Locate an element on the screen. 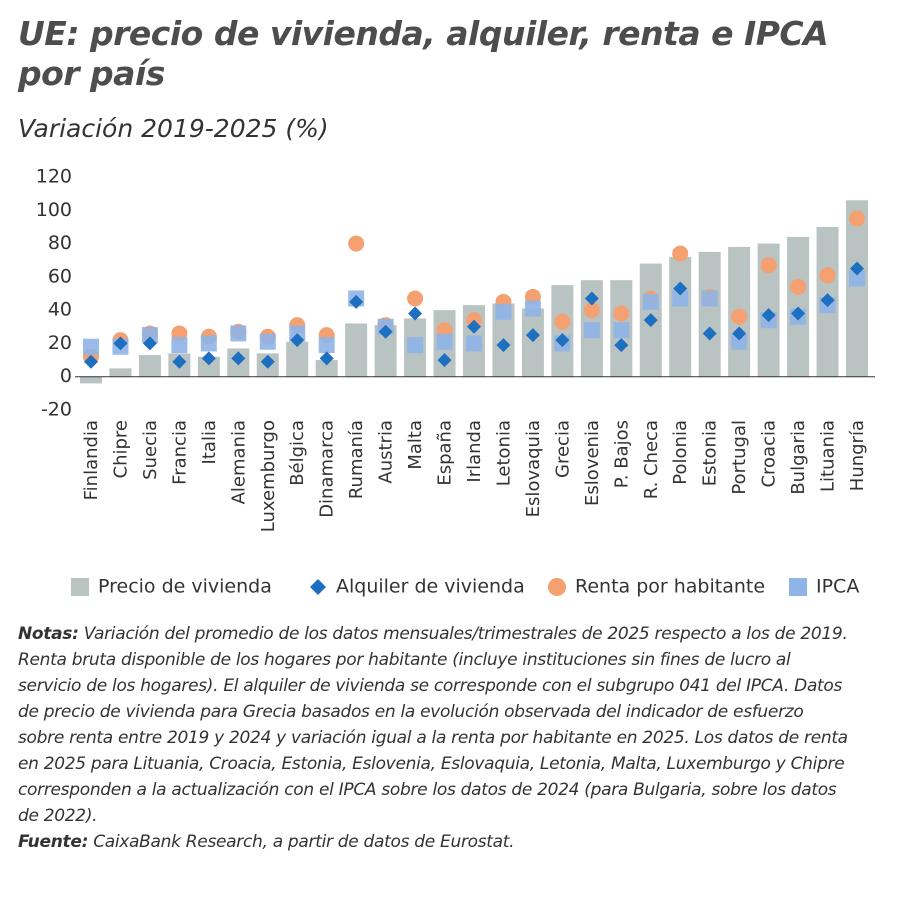 The height and width of the screenshot is (900, 900). x-tick-label: Letonia is located at coordinates (503, 453).